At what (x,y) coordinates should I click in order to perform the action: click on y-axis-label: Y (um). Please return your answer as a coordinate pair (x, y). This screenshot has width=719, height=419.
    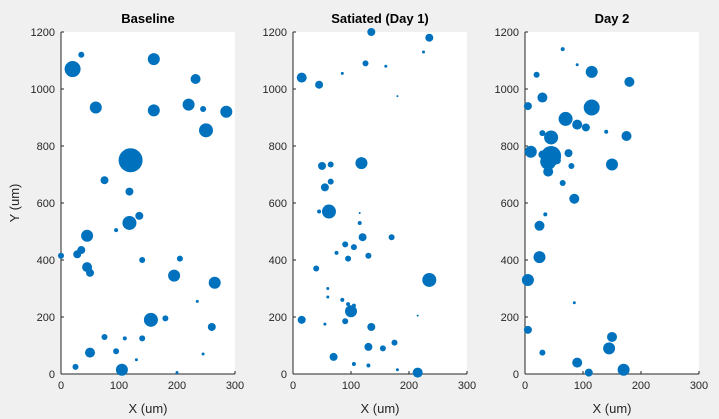
    Looking at the image, I should click on (14, 203).